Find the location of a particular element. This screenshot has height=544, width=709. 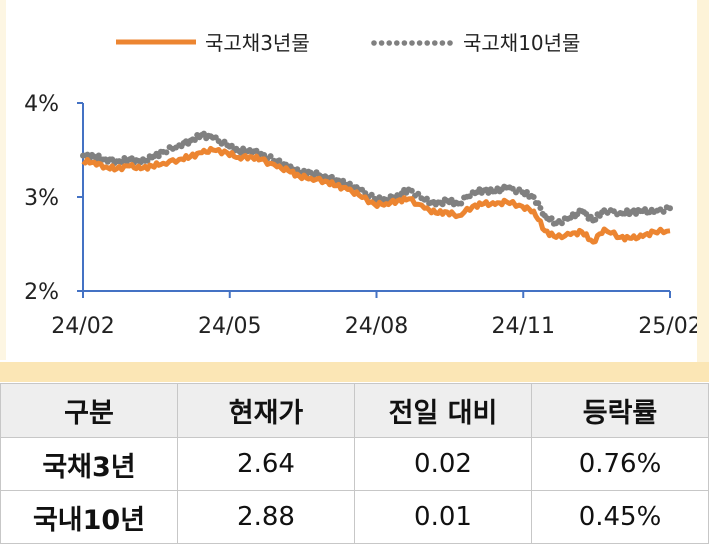

column-header: 현재가 is located at coordinates (266, 410).